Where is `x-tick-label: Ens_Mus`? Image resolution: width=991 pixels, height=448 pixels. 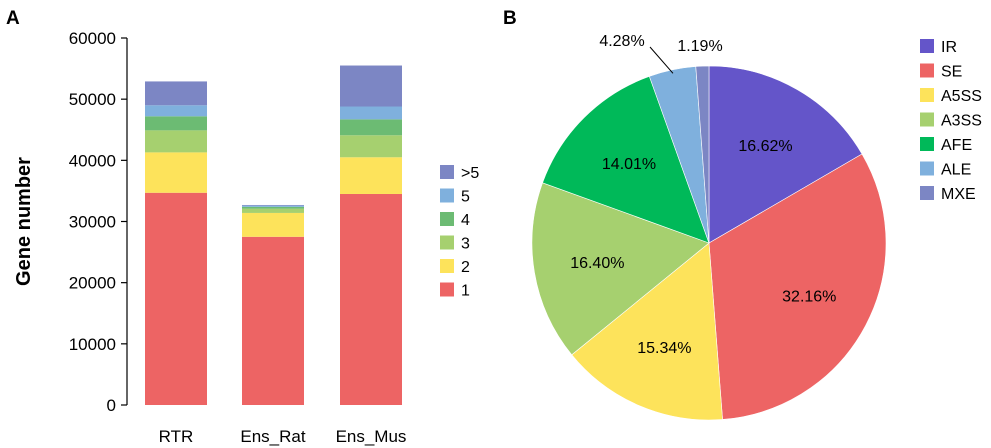 x-tick-label: Ens_Mus is located at coordinates (371, 436).